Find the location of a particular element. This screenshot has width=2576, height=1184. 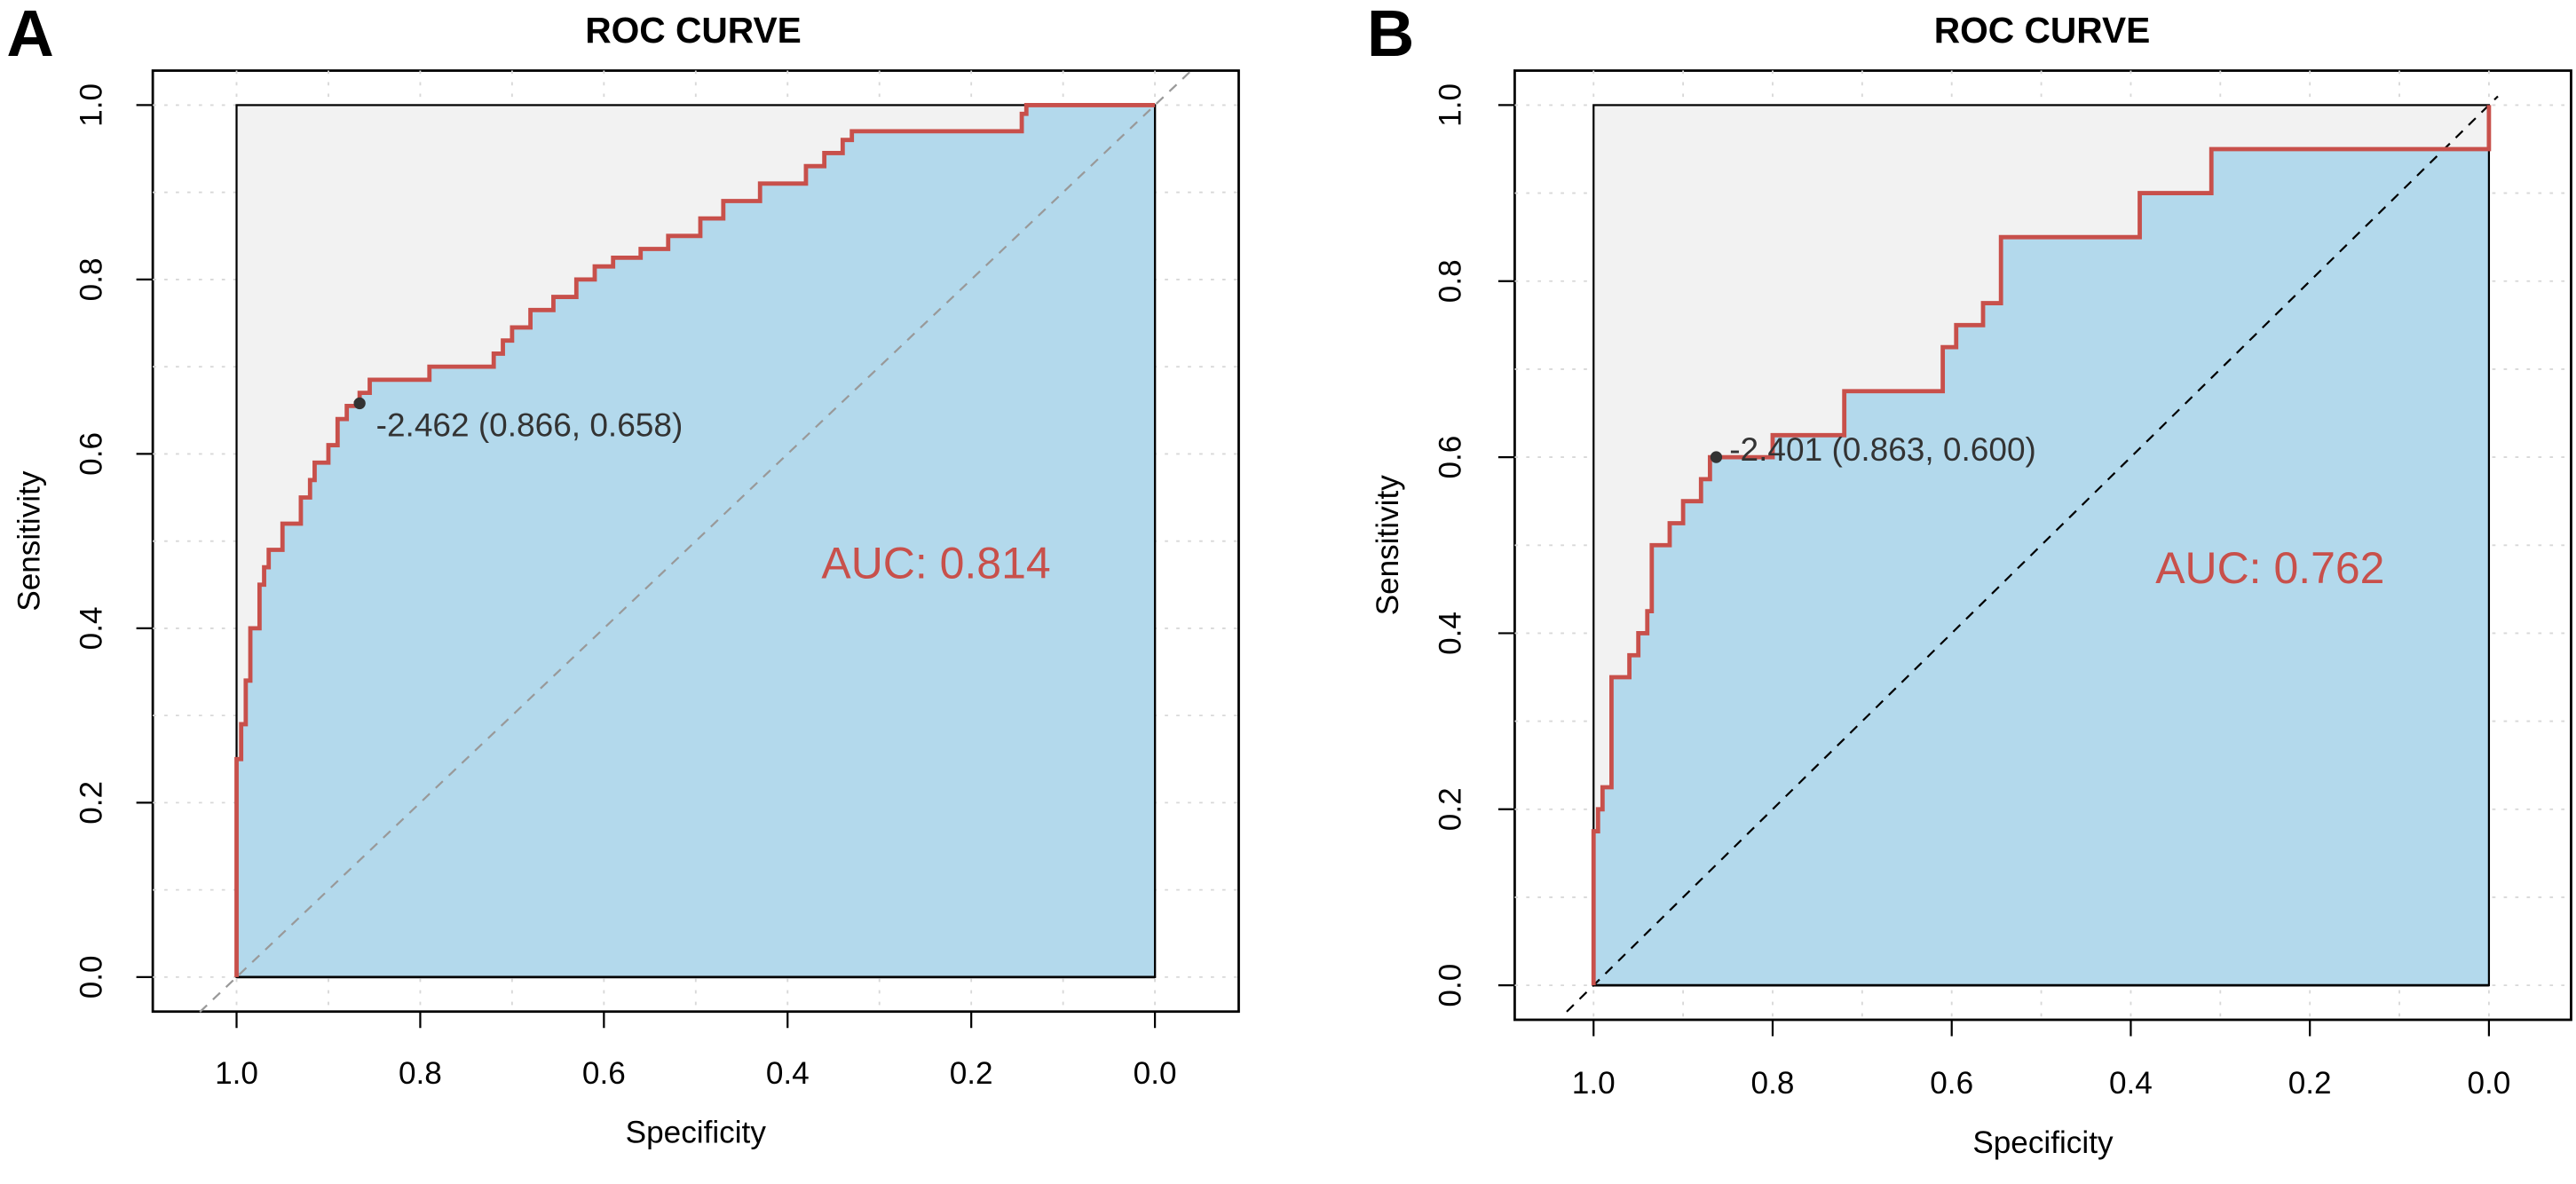

auc-label: AUC: 0.814 is located at coordinates (935, 563).